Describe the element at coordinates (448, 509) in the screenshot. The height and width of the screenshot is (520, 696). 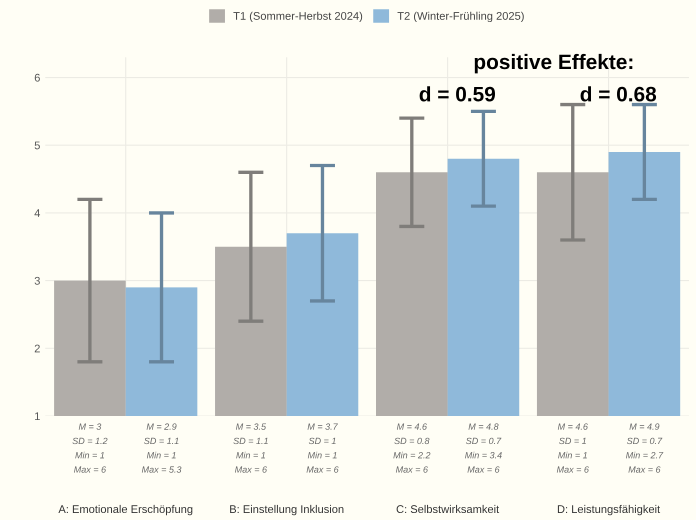
I see `x-tick-label: C: Selbstwirksamkeit` at that location.